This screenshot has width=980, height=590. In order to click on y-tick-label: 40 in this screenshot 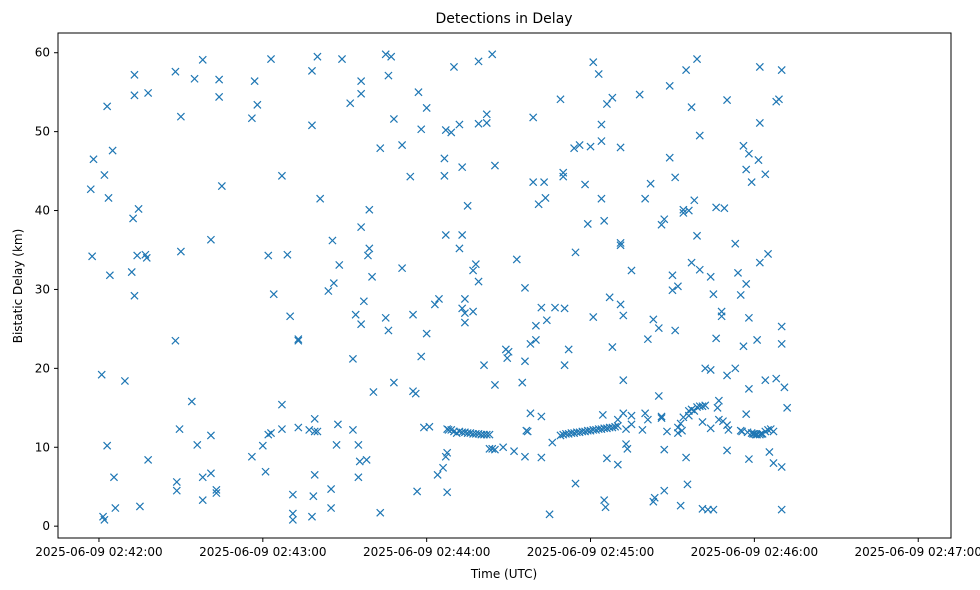, I will do `click(42, 211)`.